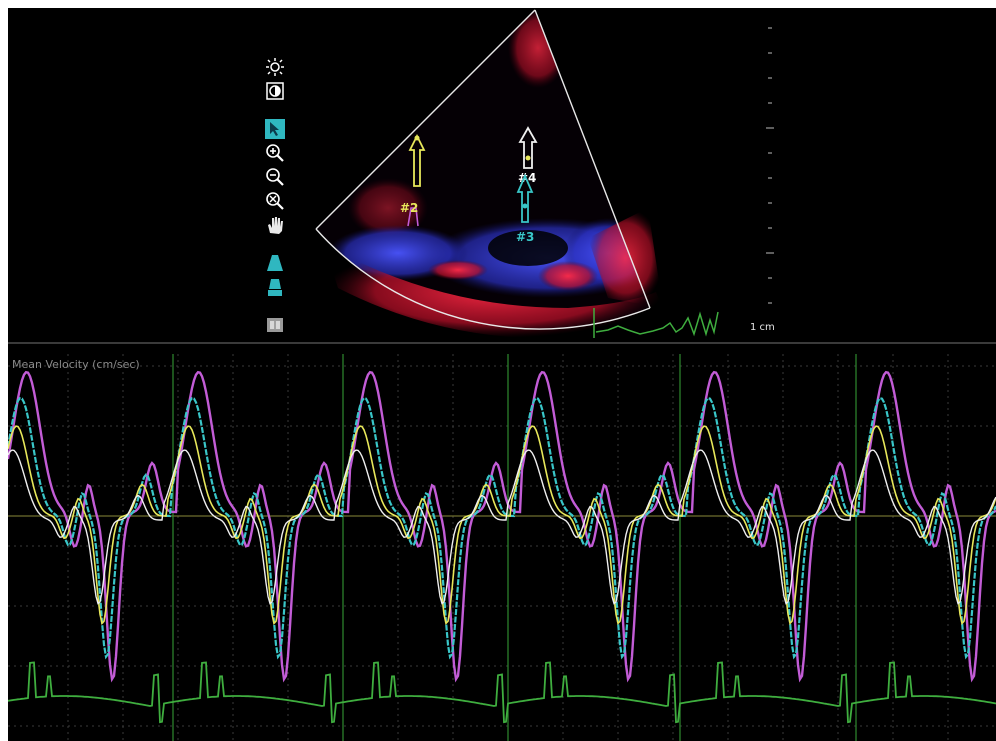  I want to click on chart-ylabel: Mean Velocity (cm/sec), so click(76, 364).